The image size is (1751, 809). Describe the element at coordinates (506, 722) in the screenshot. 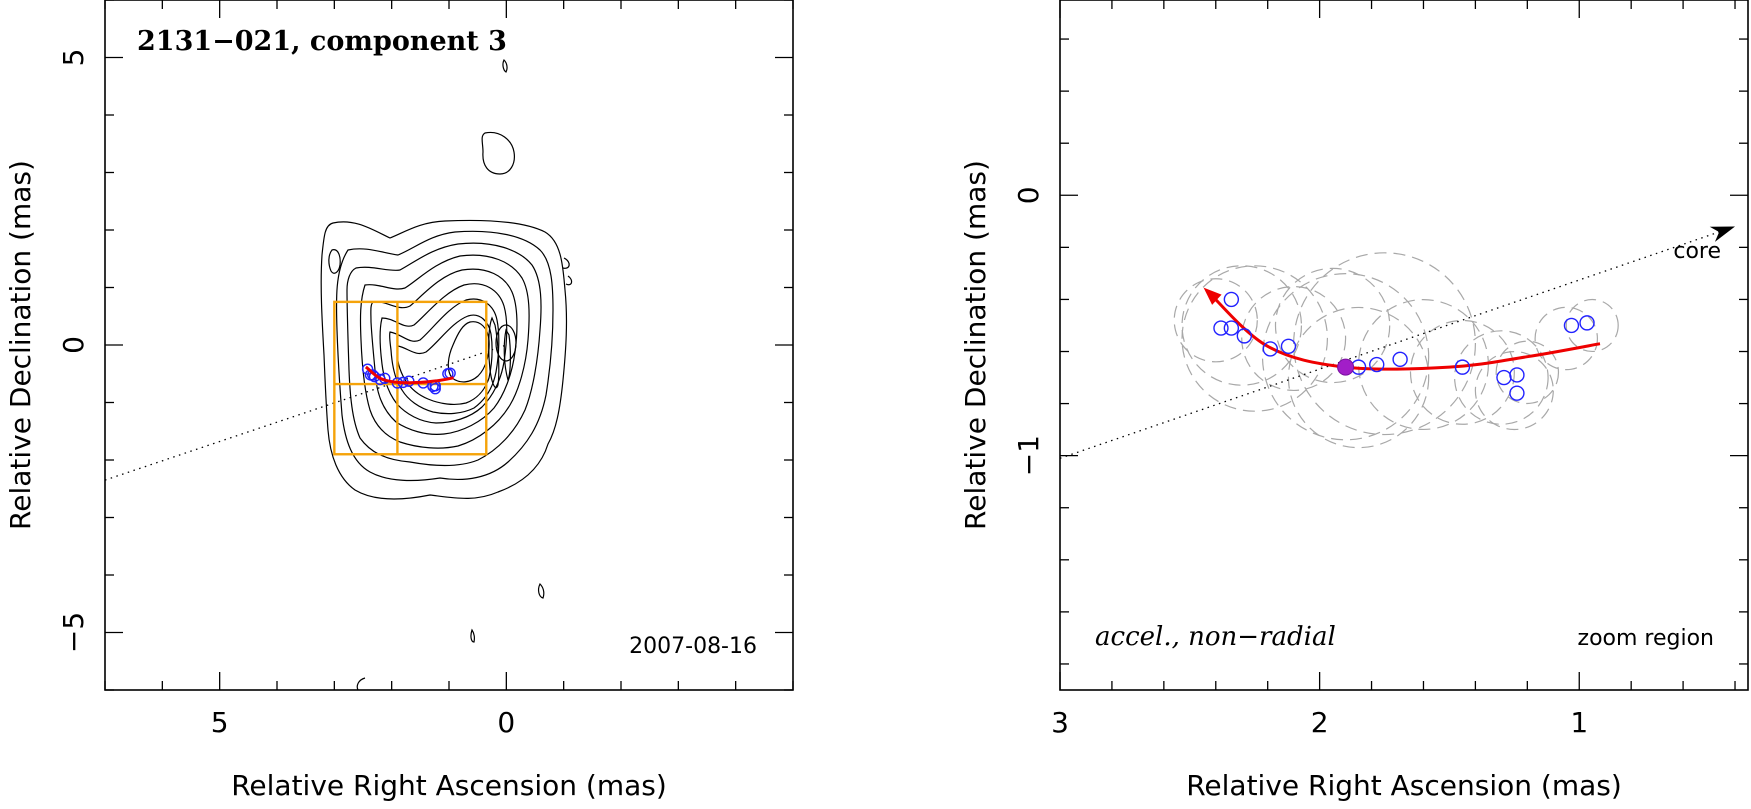

I see `left-x-tick-label: 0` at that location.